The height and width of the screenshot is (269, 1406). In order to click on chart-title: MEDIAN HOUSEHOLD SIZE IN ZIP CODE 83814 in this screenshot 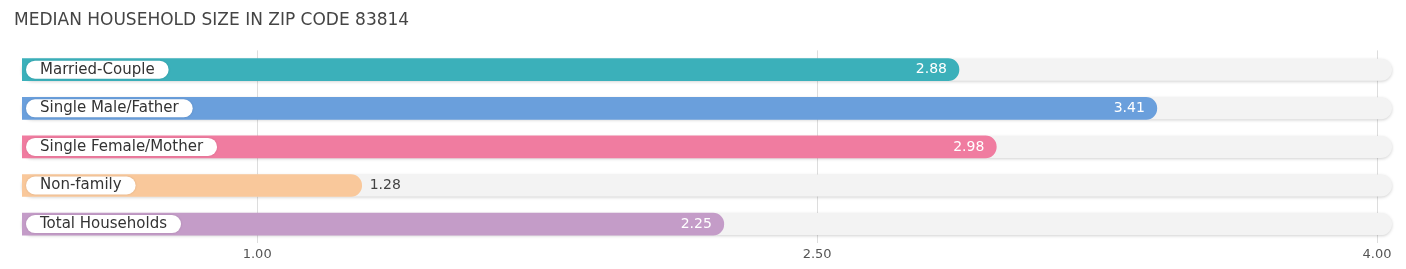, I will do `click(212, 18)`.